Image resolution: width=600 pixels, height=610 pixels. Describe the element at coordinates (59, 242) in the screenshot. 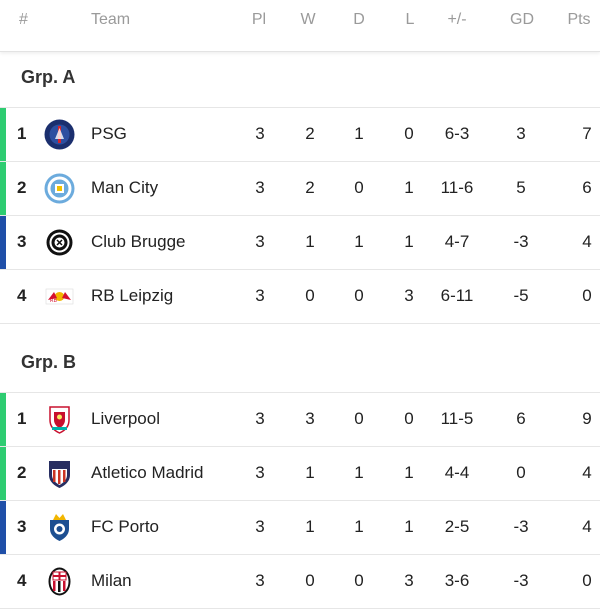

I see `club-brugge-crest-icon` at that location.